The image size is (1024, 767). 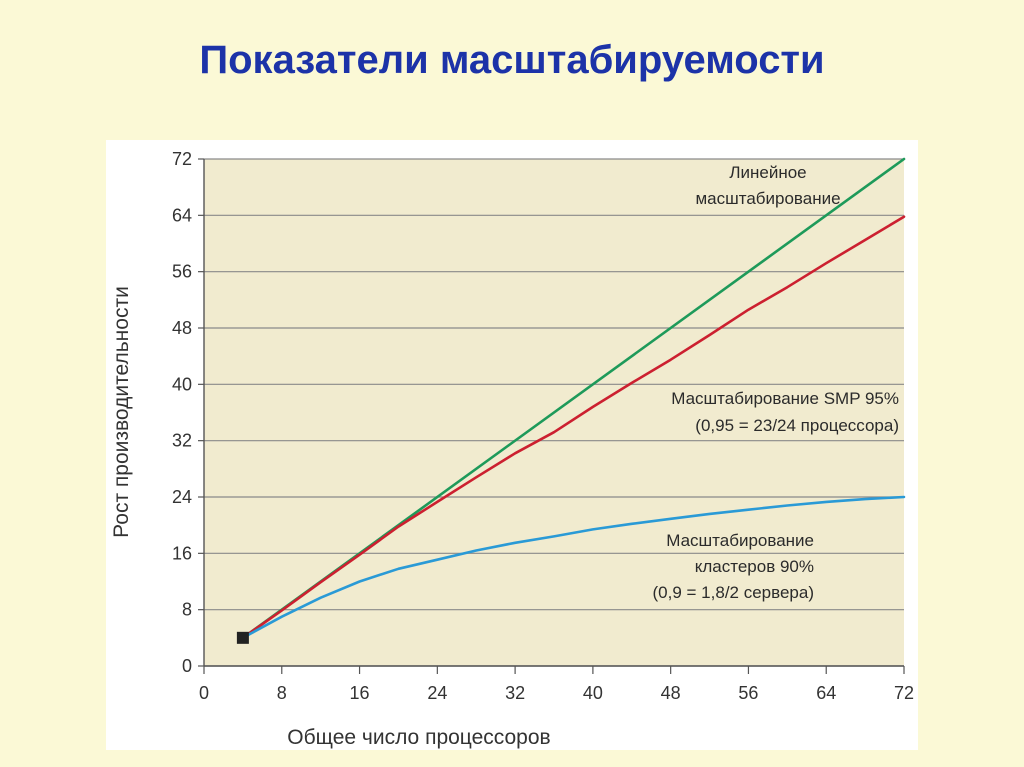 What do you see at coordinates (904, 693) in the screenshot?
I see `xtick-label-72: 72` at bounding box center [904, 693].